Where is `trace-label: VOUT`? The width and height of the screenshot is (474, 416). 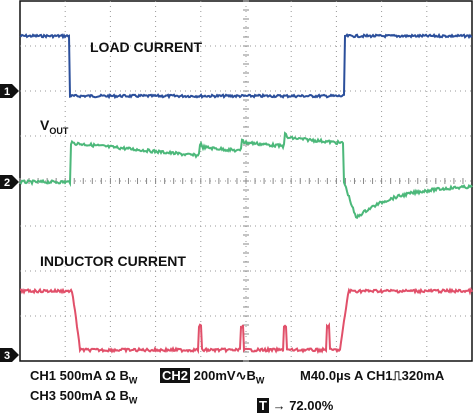
trace-label: VOUT is located at coordinates (54, 126).